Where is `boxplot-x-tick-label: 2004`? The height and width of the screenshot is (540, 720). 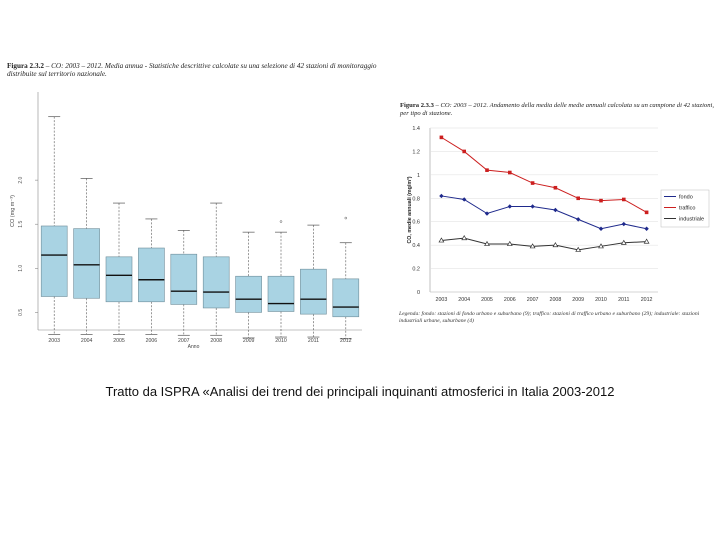
boxplot-x-tick-label: 2004 is located at coordinates (87, 341).